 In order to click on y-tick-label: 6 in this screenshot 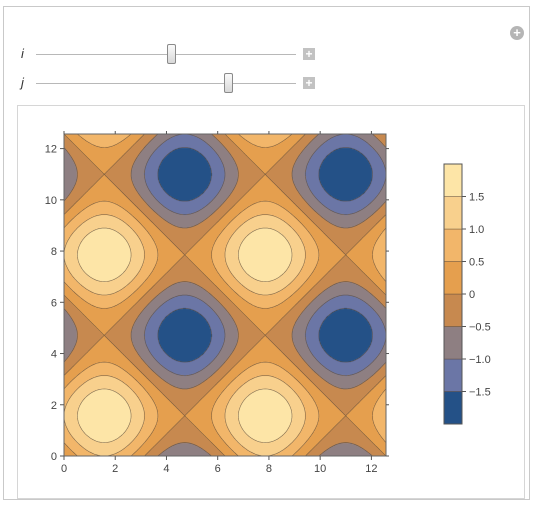, I will do `click(54, 303)`.